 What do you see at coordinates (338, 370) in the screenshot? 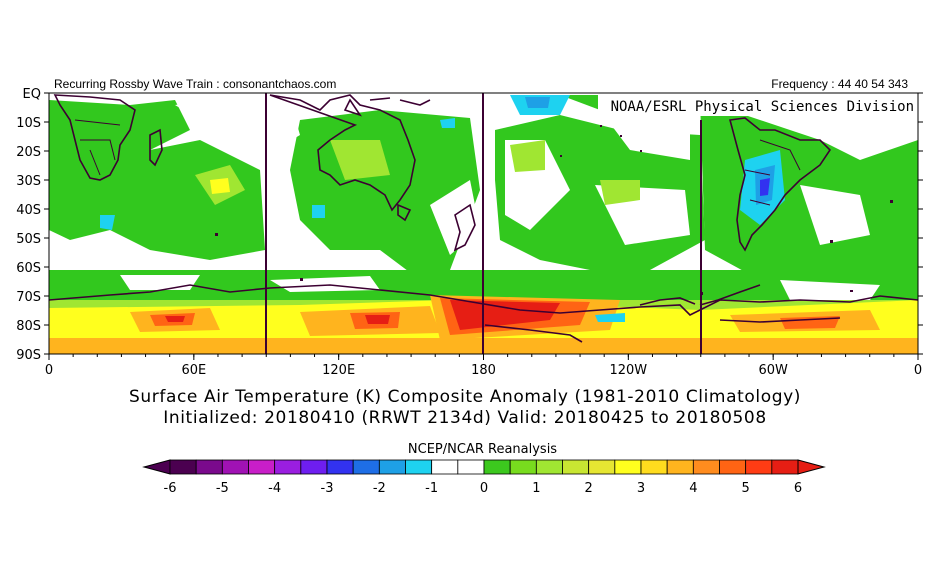
I see `lon-label: 120E` at bounding box center [338, 370].